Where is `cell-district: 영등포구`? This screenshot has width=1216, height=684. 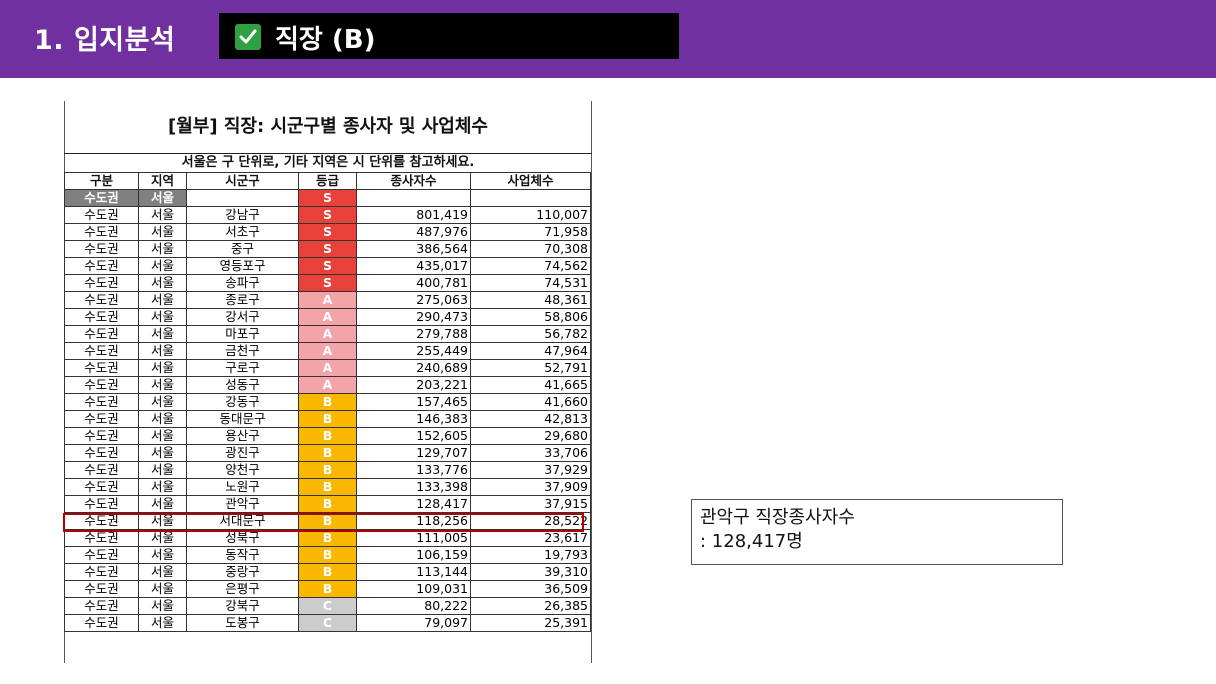
cell-district: 영등포구 is located at coordinates (242, 266).